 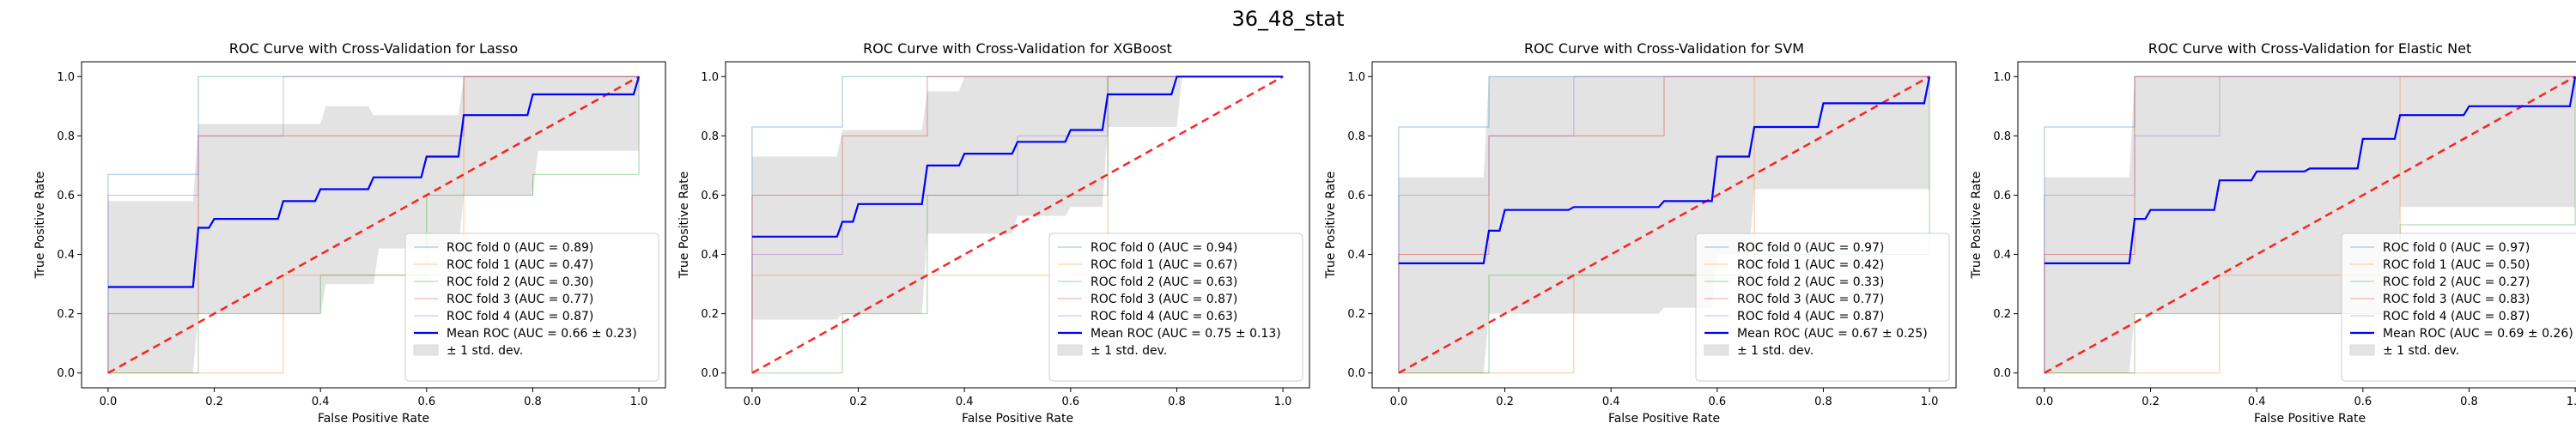 I want to click on legend-fold-label: ROC fold 3 (AUC = 0.83), so click(x=2456, y=299).